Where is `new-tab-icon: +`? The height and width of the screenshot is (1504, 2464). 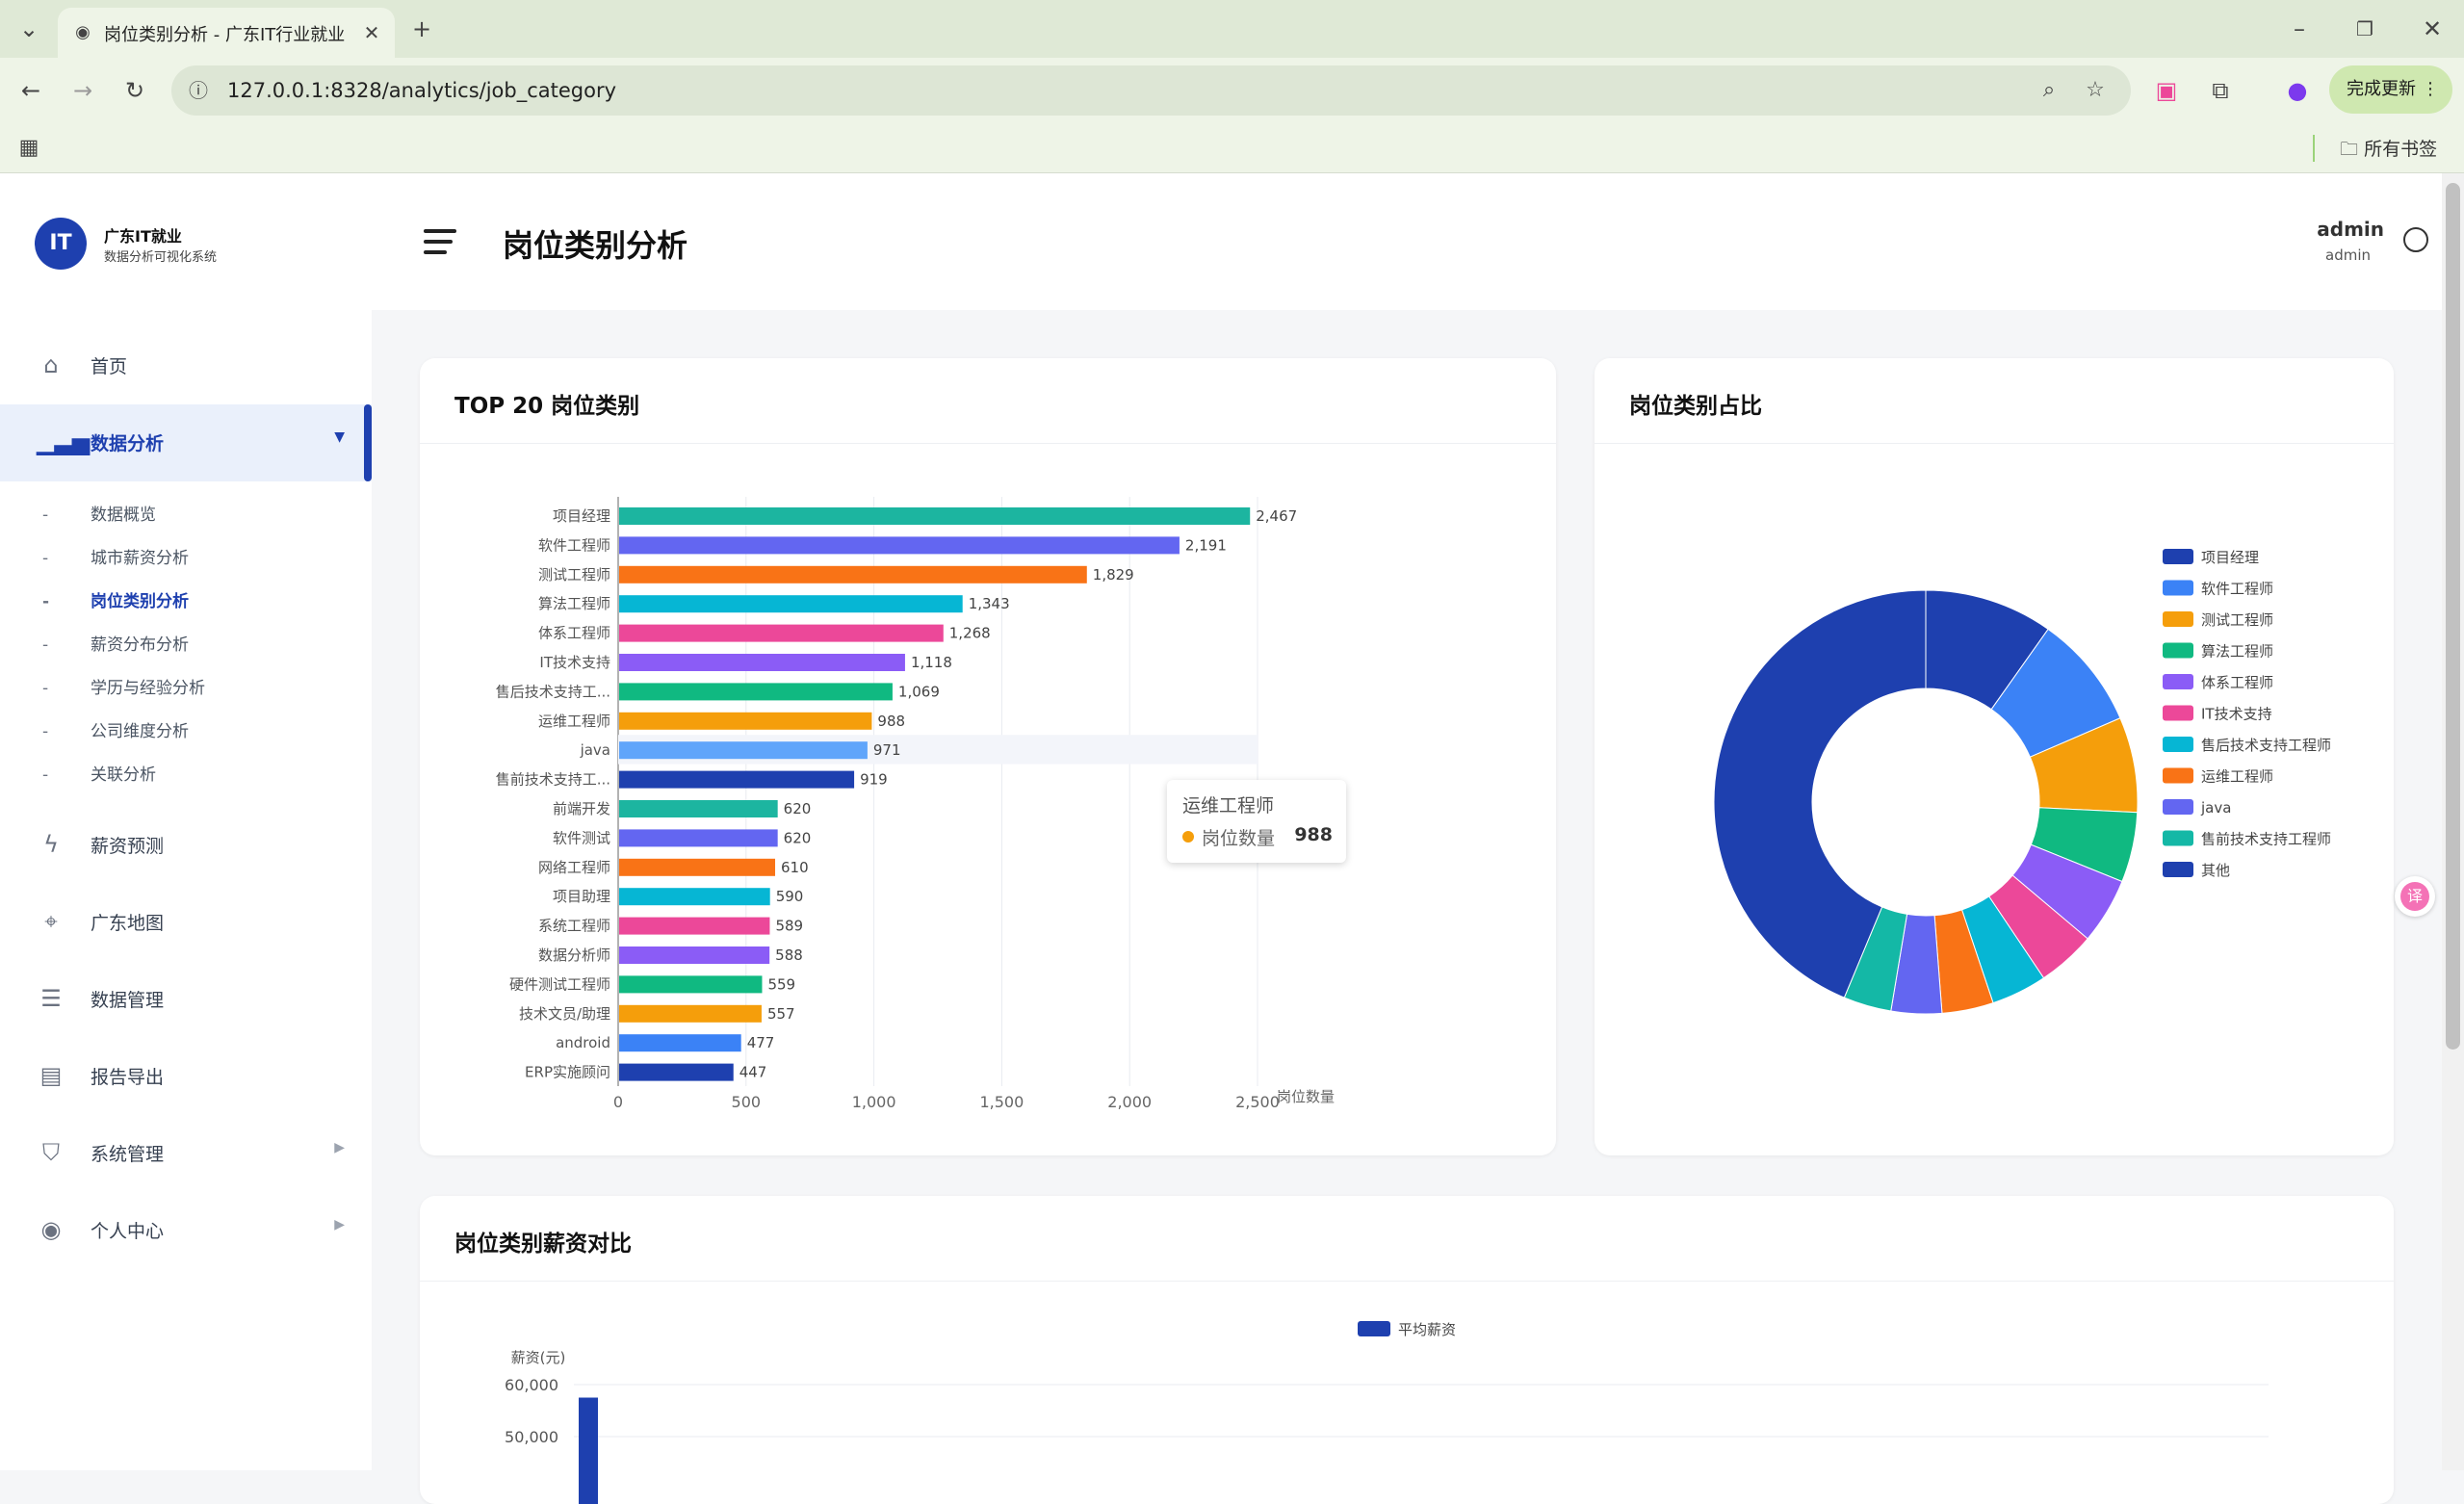 new-tab-icon: + is located at coordinates (421, 29).